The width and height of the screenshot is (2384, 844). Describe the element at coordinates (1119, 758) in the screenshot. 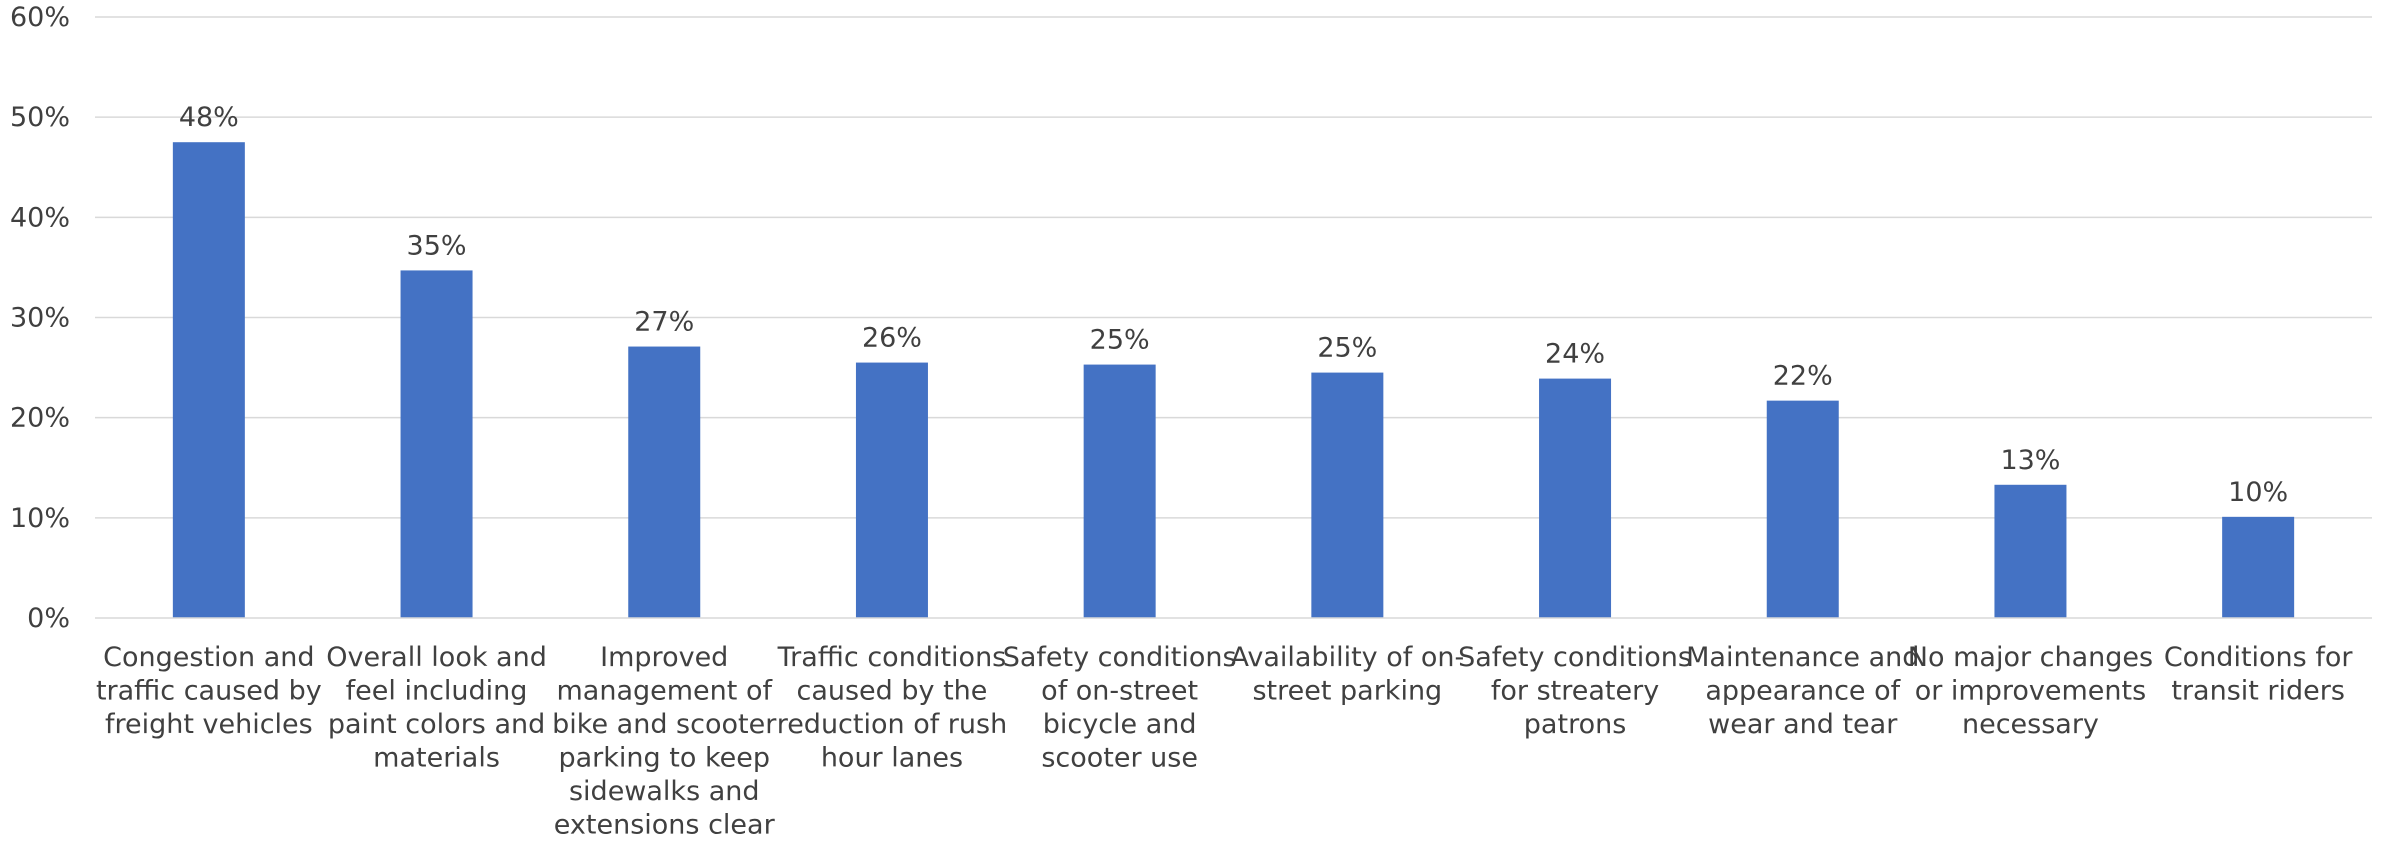

I see `x-category-label-line: scooter use` at that location.